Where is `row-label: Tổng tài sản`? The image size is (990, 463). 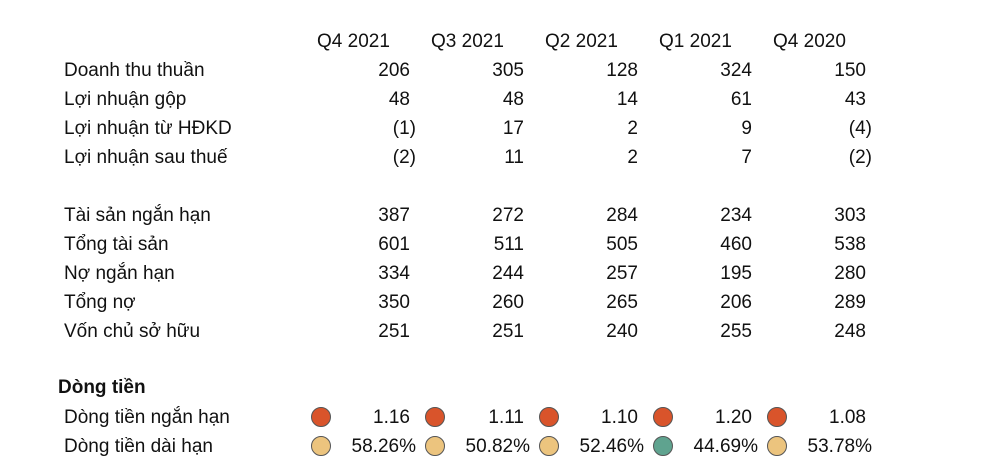 row-label: Tổng tài sản is located at coordinates (116, 244).